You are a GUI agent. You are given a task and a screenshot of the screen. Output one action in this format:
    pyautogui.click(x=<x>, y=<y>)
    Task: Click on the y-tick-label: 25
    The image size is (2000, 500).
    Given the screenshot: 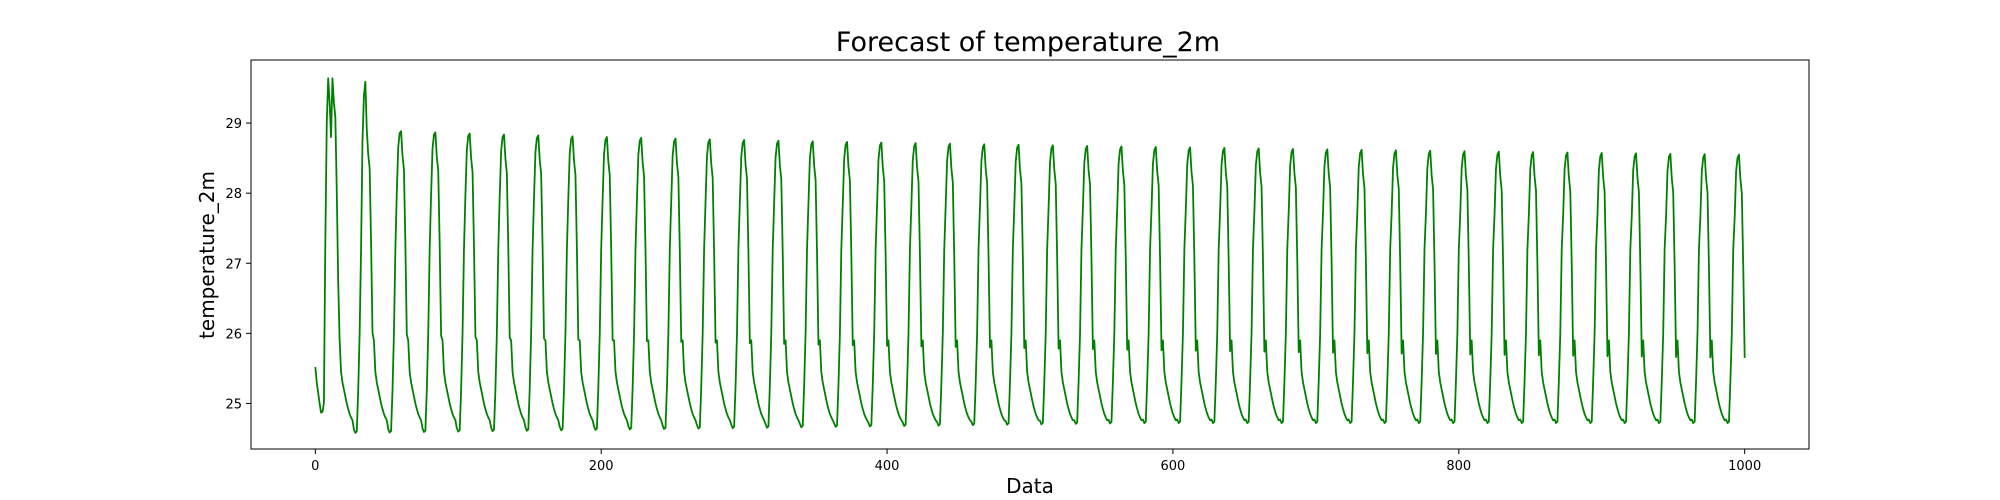 What is the action you would take?
    pyautogui.click(x=233, y=404)
    